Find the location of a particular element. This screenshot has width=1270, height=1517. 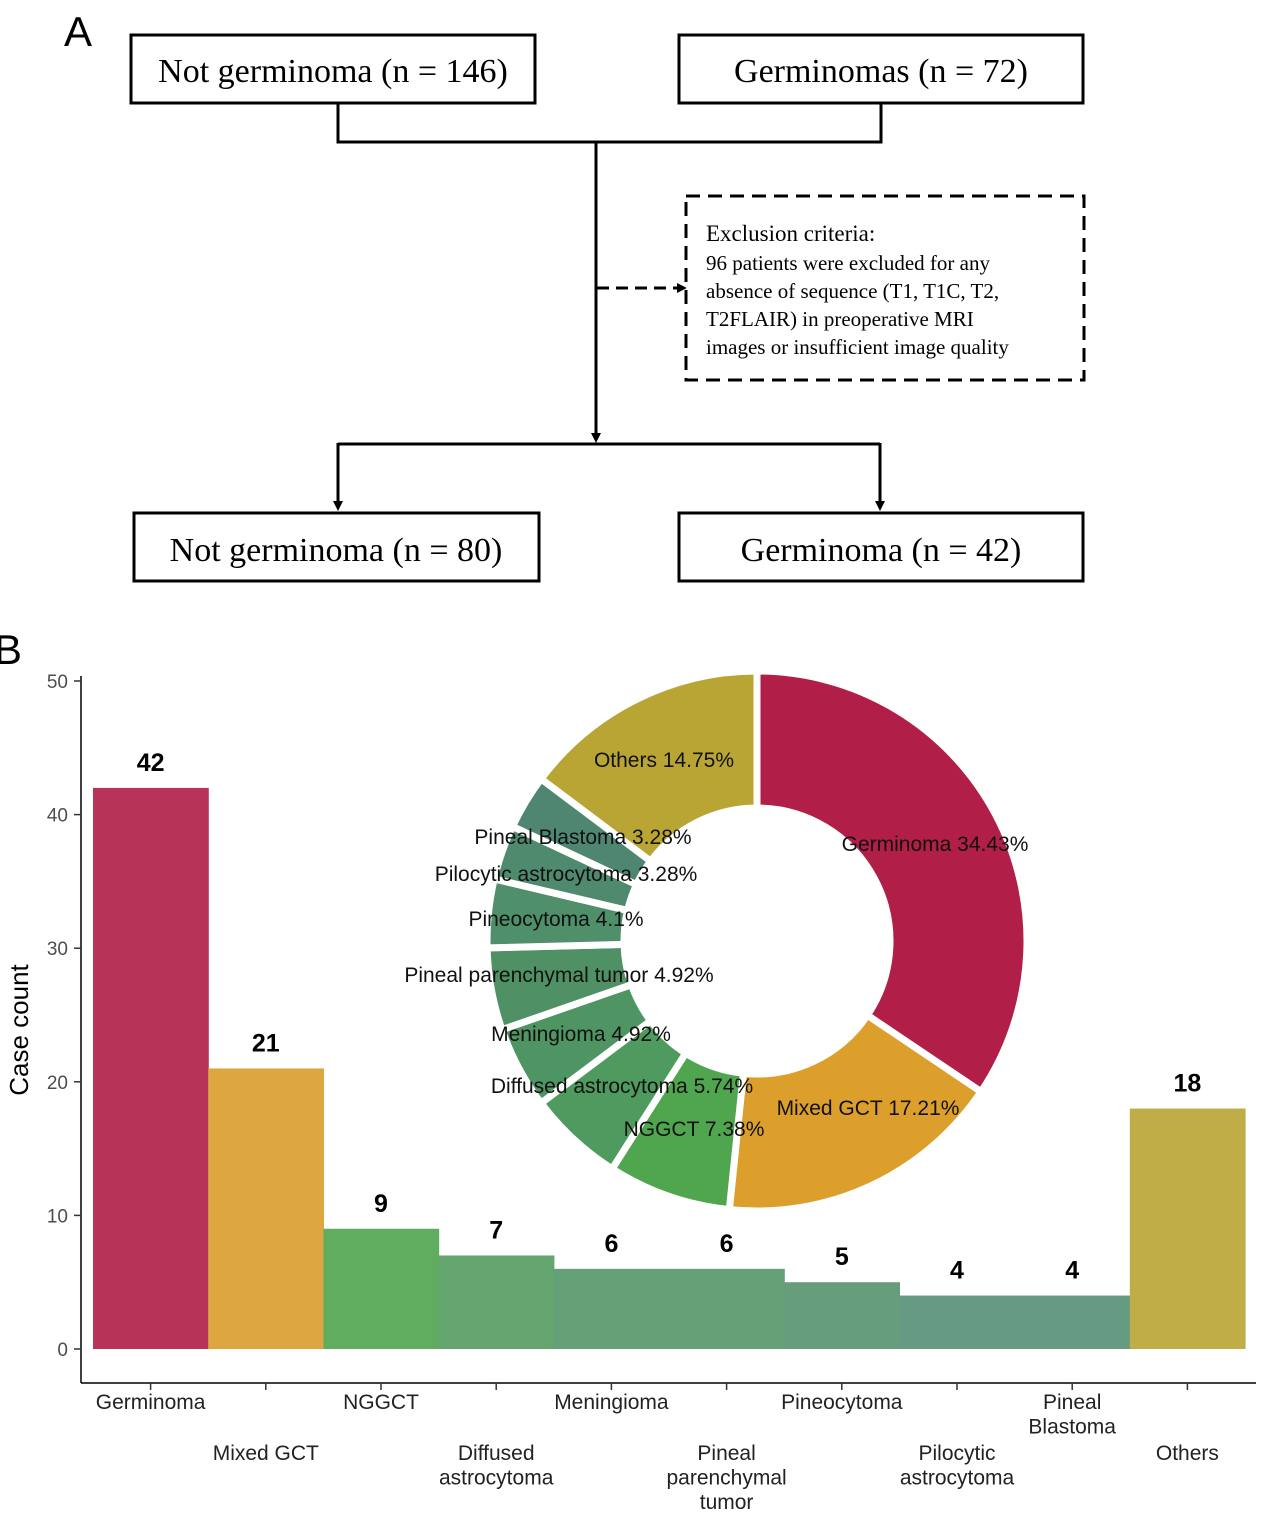

bottom-right-box-text: Germinoma (n = 42) is located at coordinates (881, 550).